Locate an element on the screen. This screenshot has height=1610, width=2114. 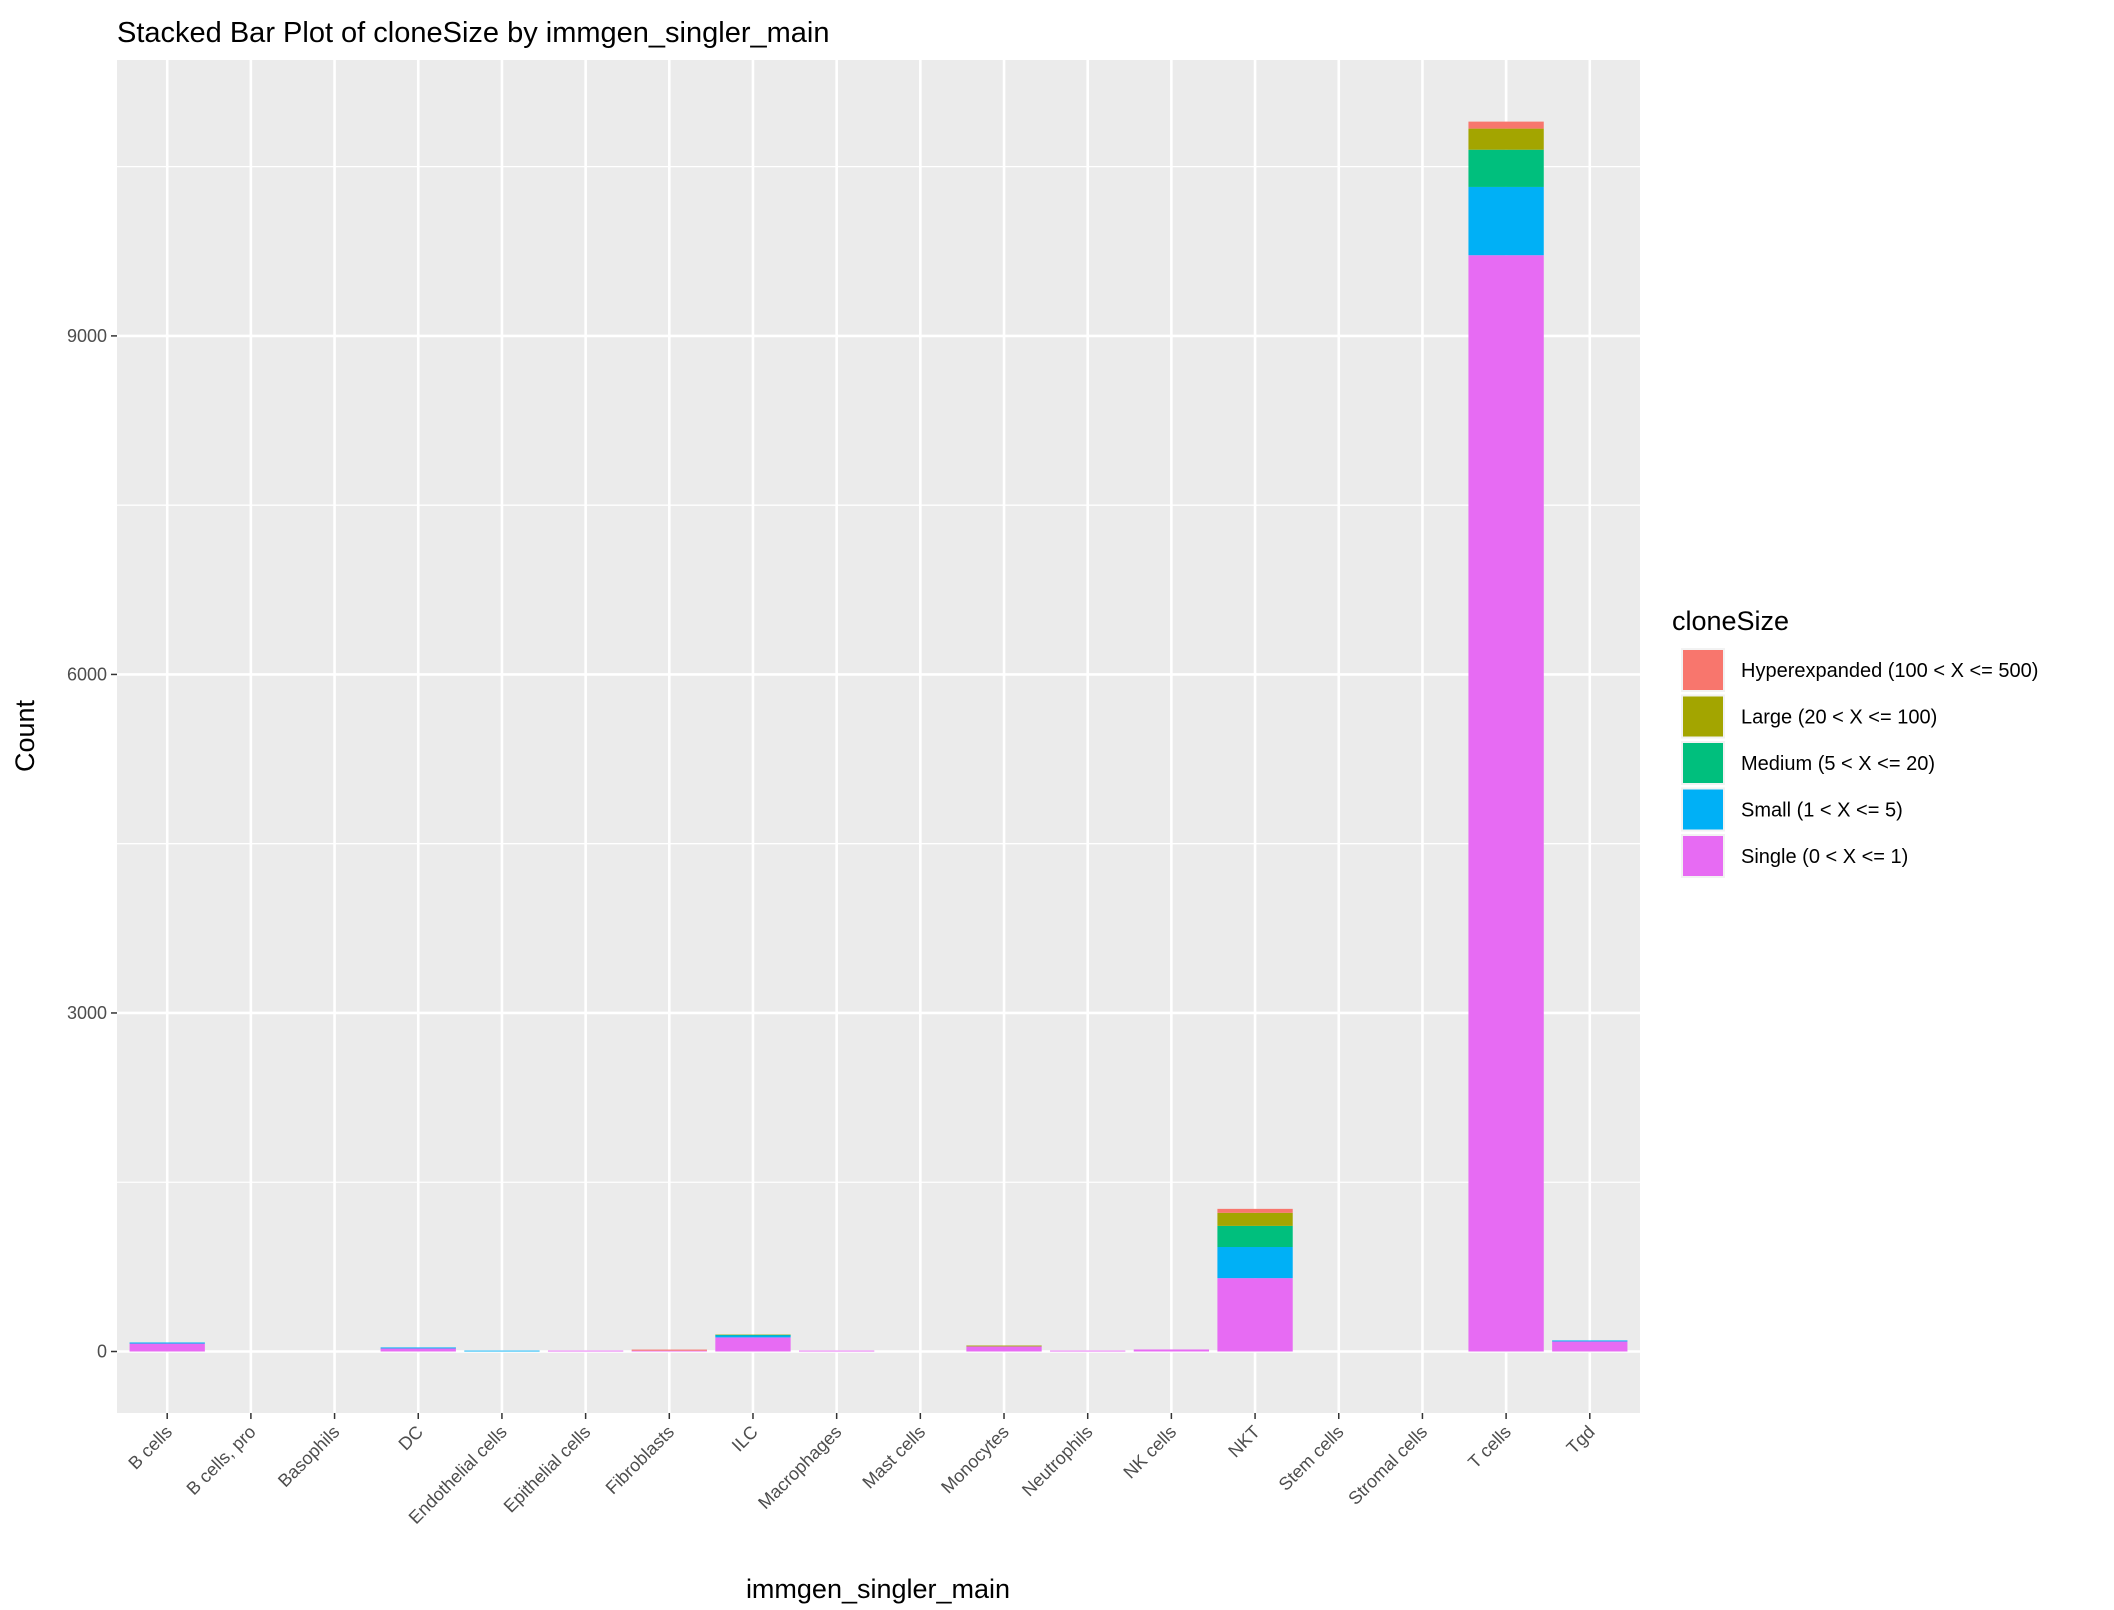
x-tick-label: Stem cells is located at coordinates (1311, 1458).